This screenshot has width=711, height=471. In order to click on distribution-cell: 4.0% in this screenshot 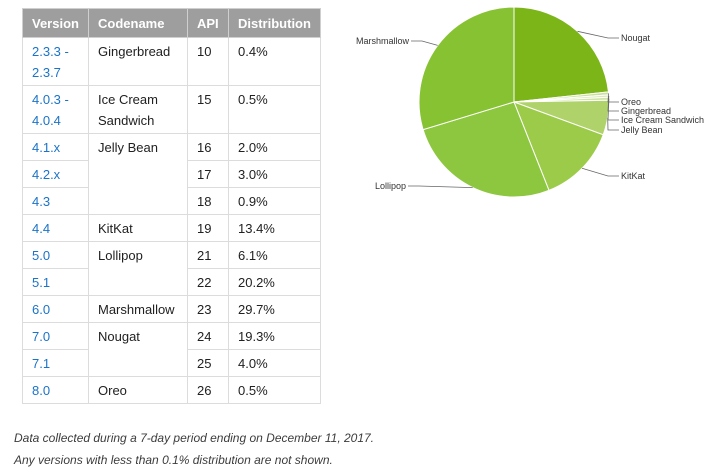, I will do `click(274, 363)`.